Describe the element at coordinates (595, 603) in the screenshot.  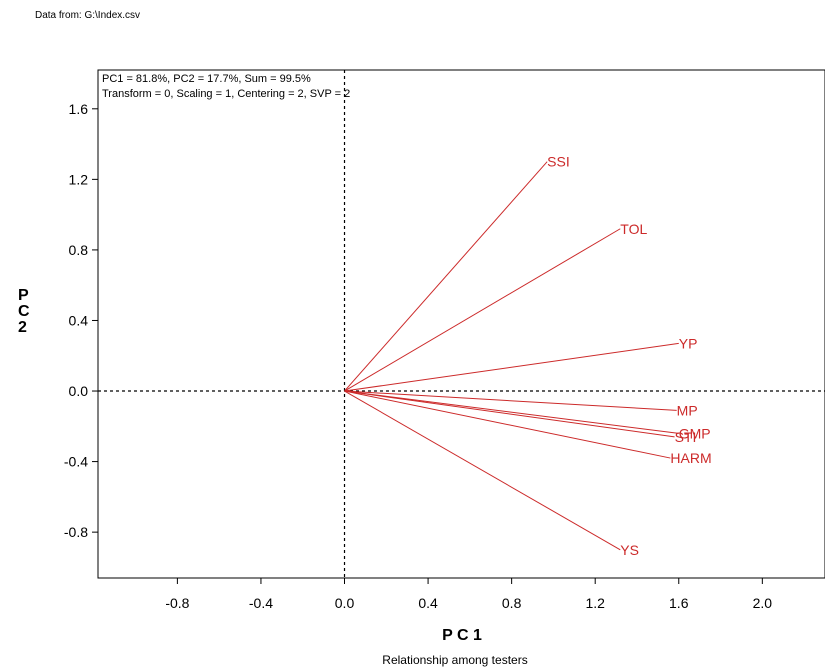
I see `x-tick-label: 1.2` at that location.